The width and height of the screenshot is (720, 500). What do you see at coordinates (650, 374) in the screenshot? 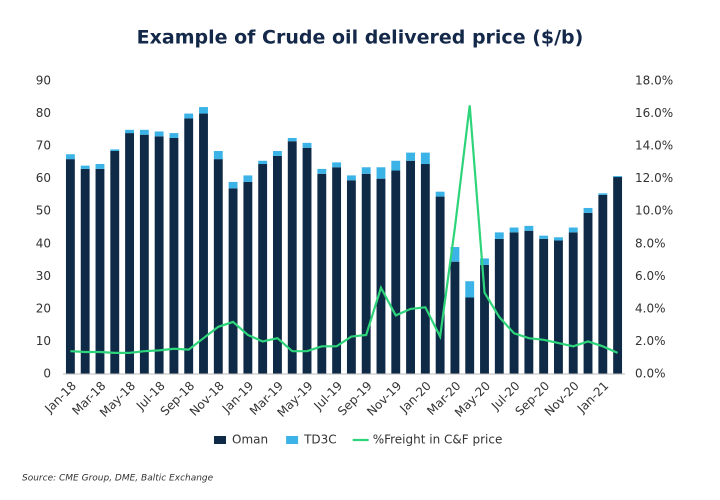
I see `y2-tick-label: 0.0%` at bounding box center [650, 374].